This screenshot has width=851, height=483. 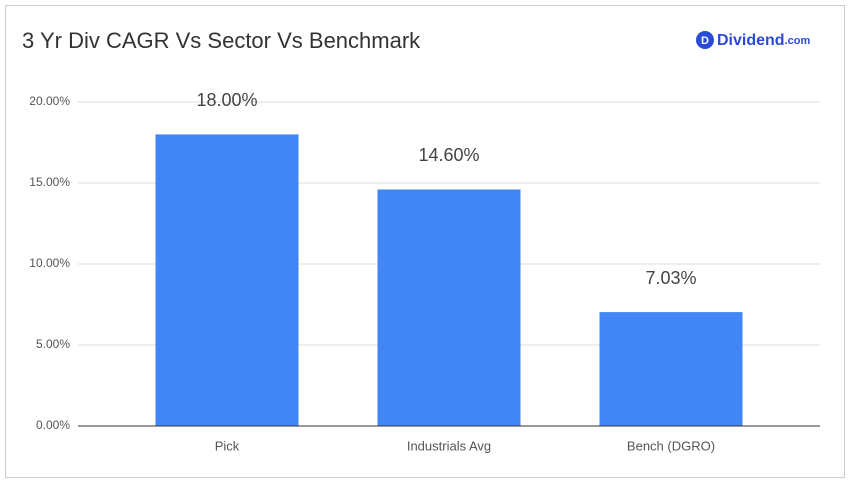 I want to click on y-tick-label: 10.00%, so click(x=49, y=263).